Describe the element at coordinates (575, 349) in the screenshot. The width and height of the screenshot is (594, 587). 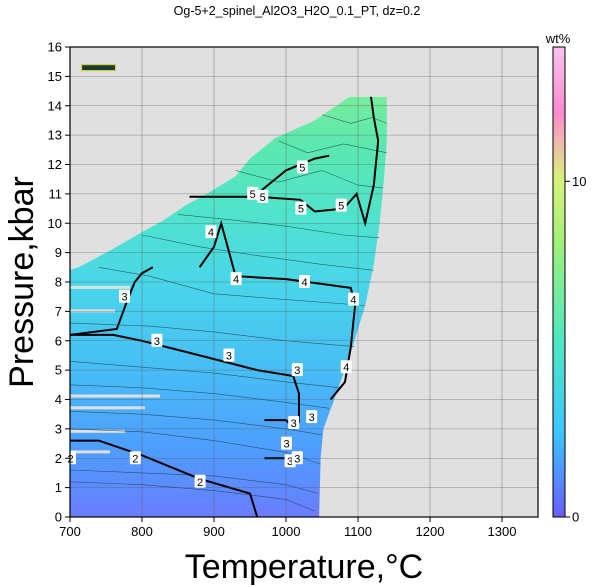
I see `colorbar-ticks: 0 10` at that location.